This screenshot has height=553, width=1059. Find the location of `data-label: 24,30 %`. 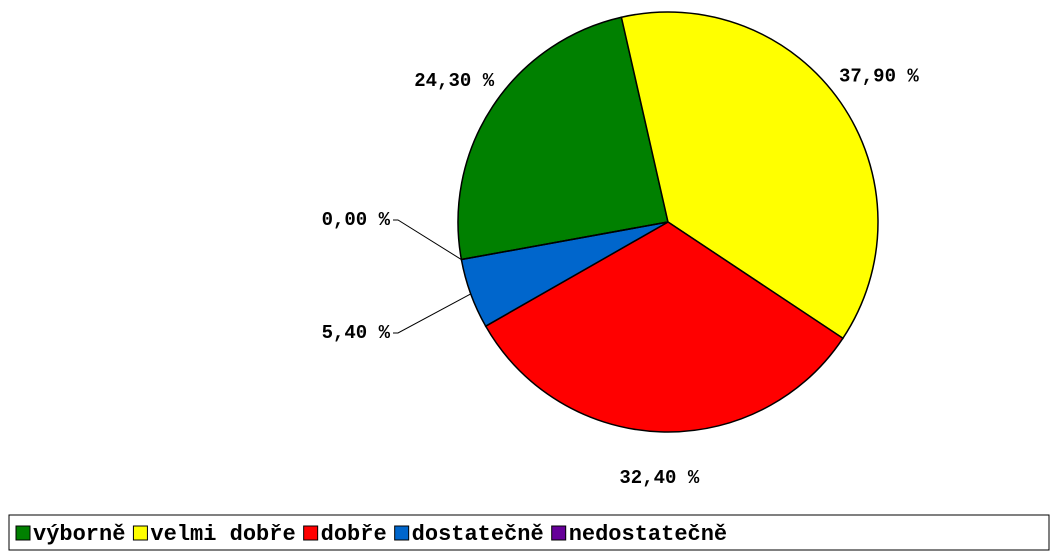

data-label: 24,30 % is located at coordinates (454, 81).